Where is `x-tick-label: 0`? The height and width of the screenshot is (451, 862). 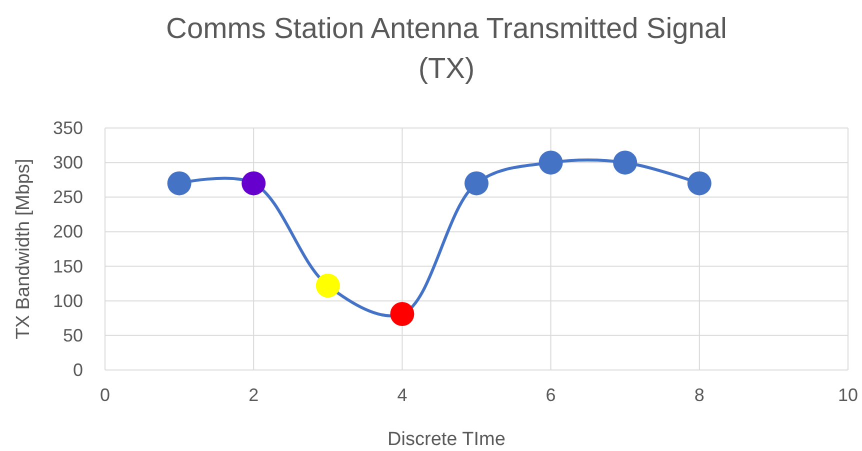
x-tick-label: 0 is located at coordinates (105, 395).